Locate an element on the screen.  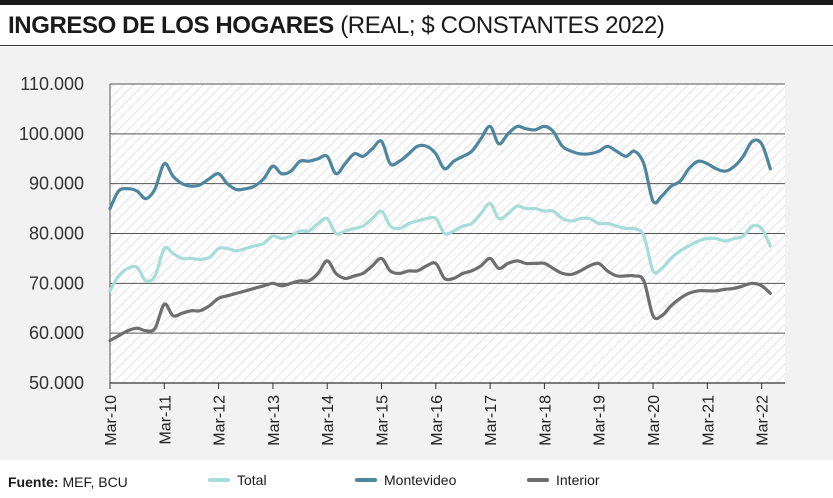
x-tick-label: Mar-18 is located at coordinates (545, 420).